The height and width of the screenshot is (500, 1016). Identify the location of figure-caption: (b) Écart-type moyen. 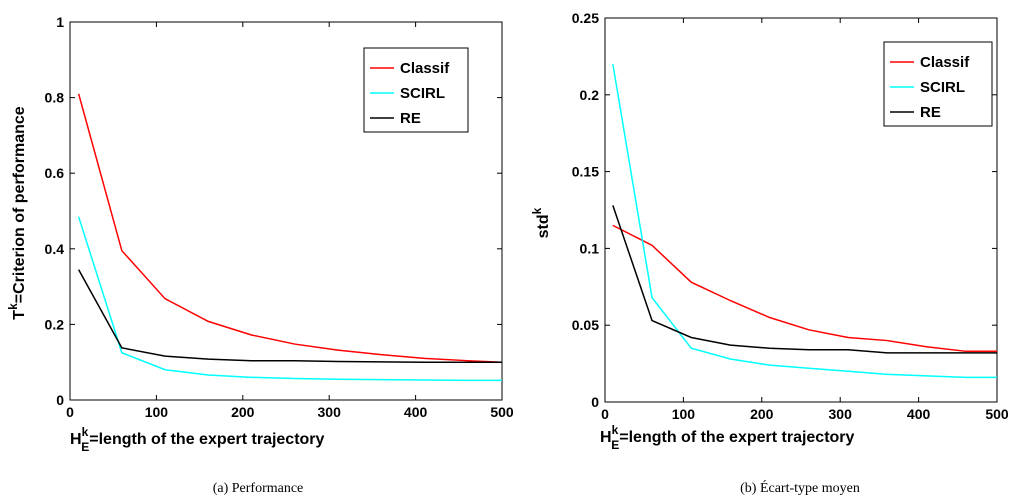
(800, 487).